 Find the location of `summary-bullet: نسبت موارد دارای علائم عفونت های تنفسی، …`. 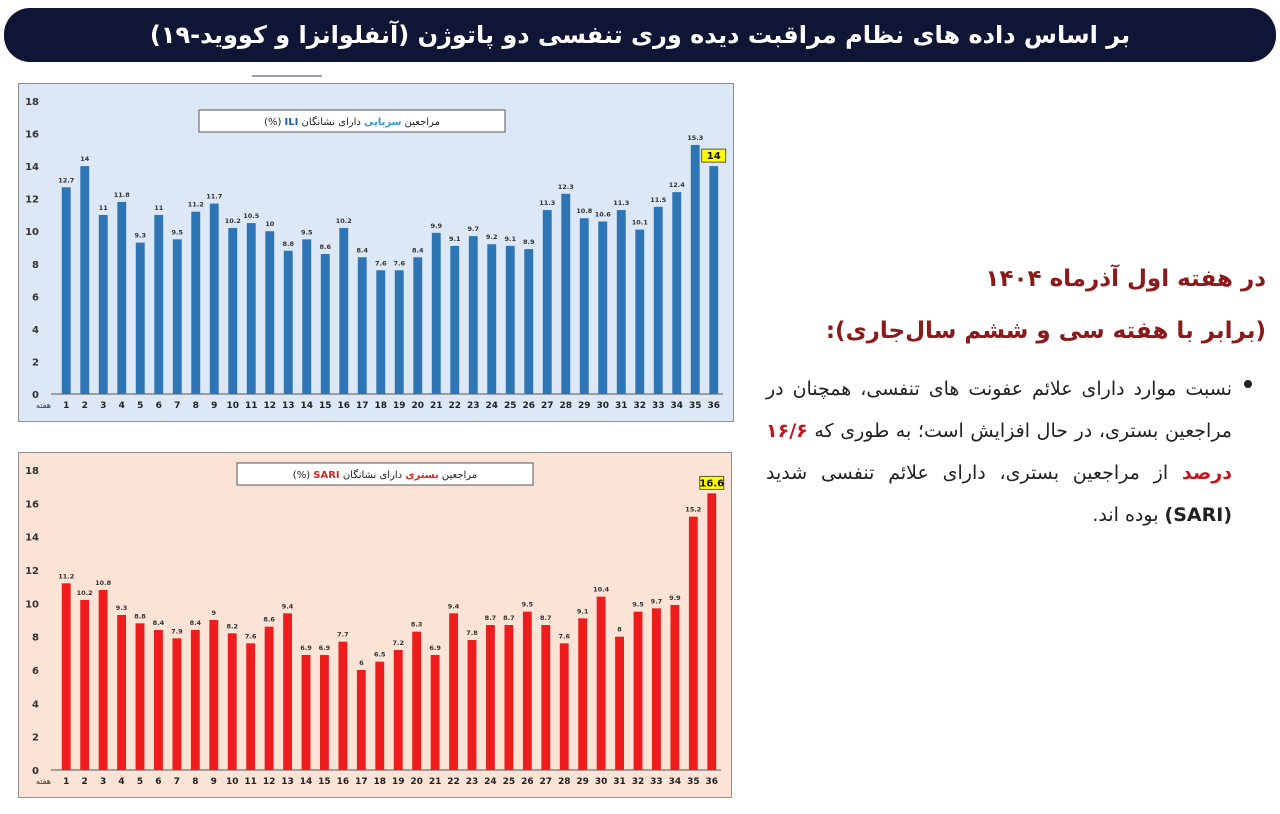

summary-bullet: نسبت موارد دارای علائم عفونت های تنفسی، … is located at coordinates (1010, 452).